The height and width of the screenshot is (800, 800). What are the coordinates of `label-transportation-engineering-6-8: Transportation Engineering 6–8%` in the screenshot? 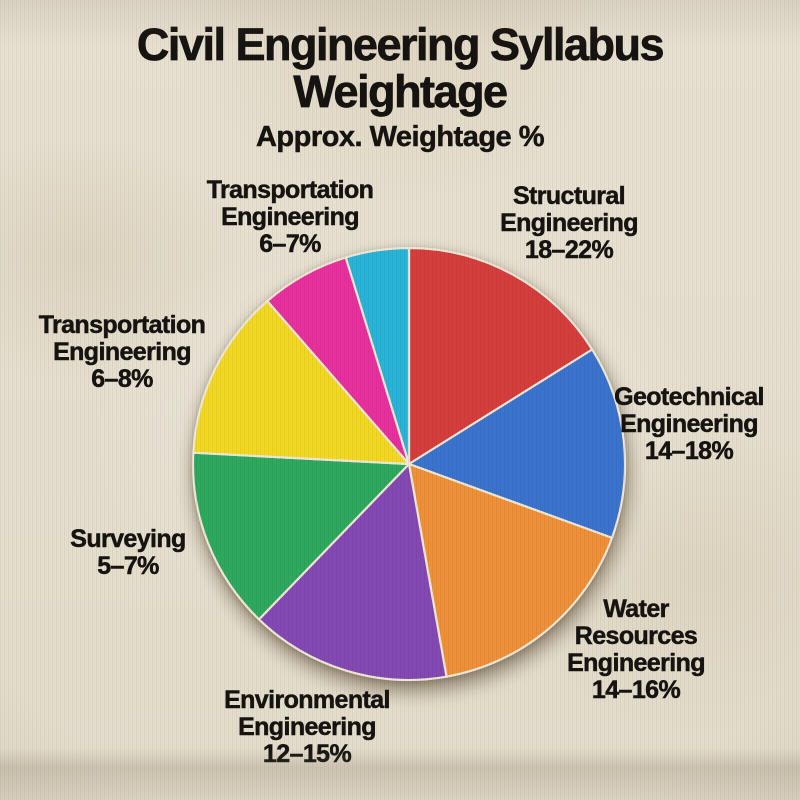 It's located at (122, 352).